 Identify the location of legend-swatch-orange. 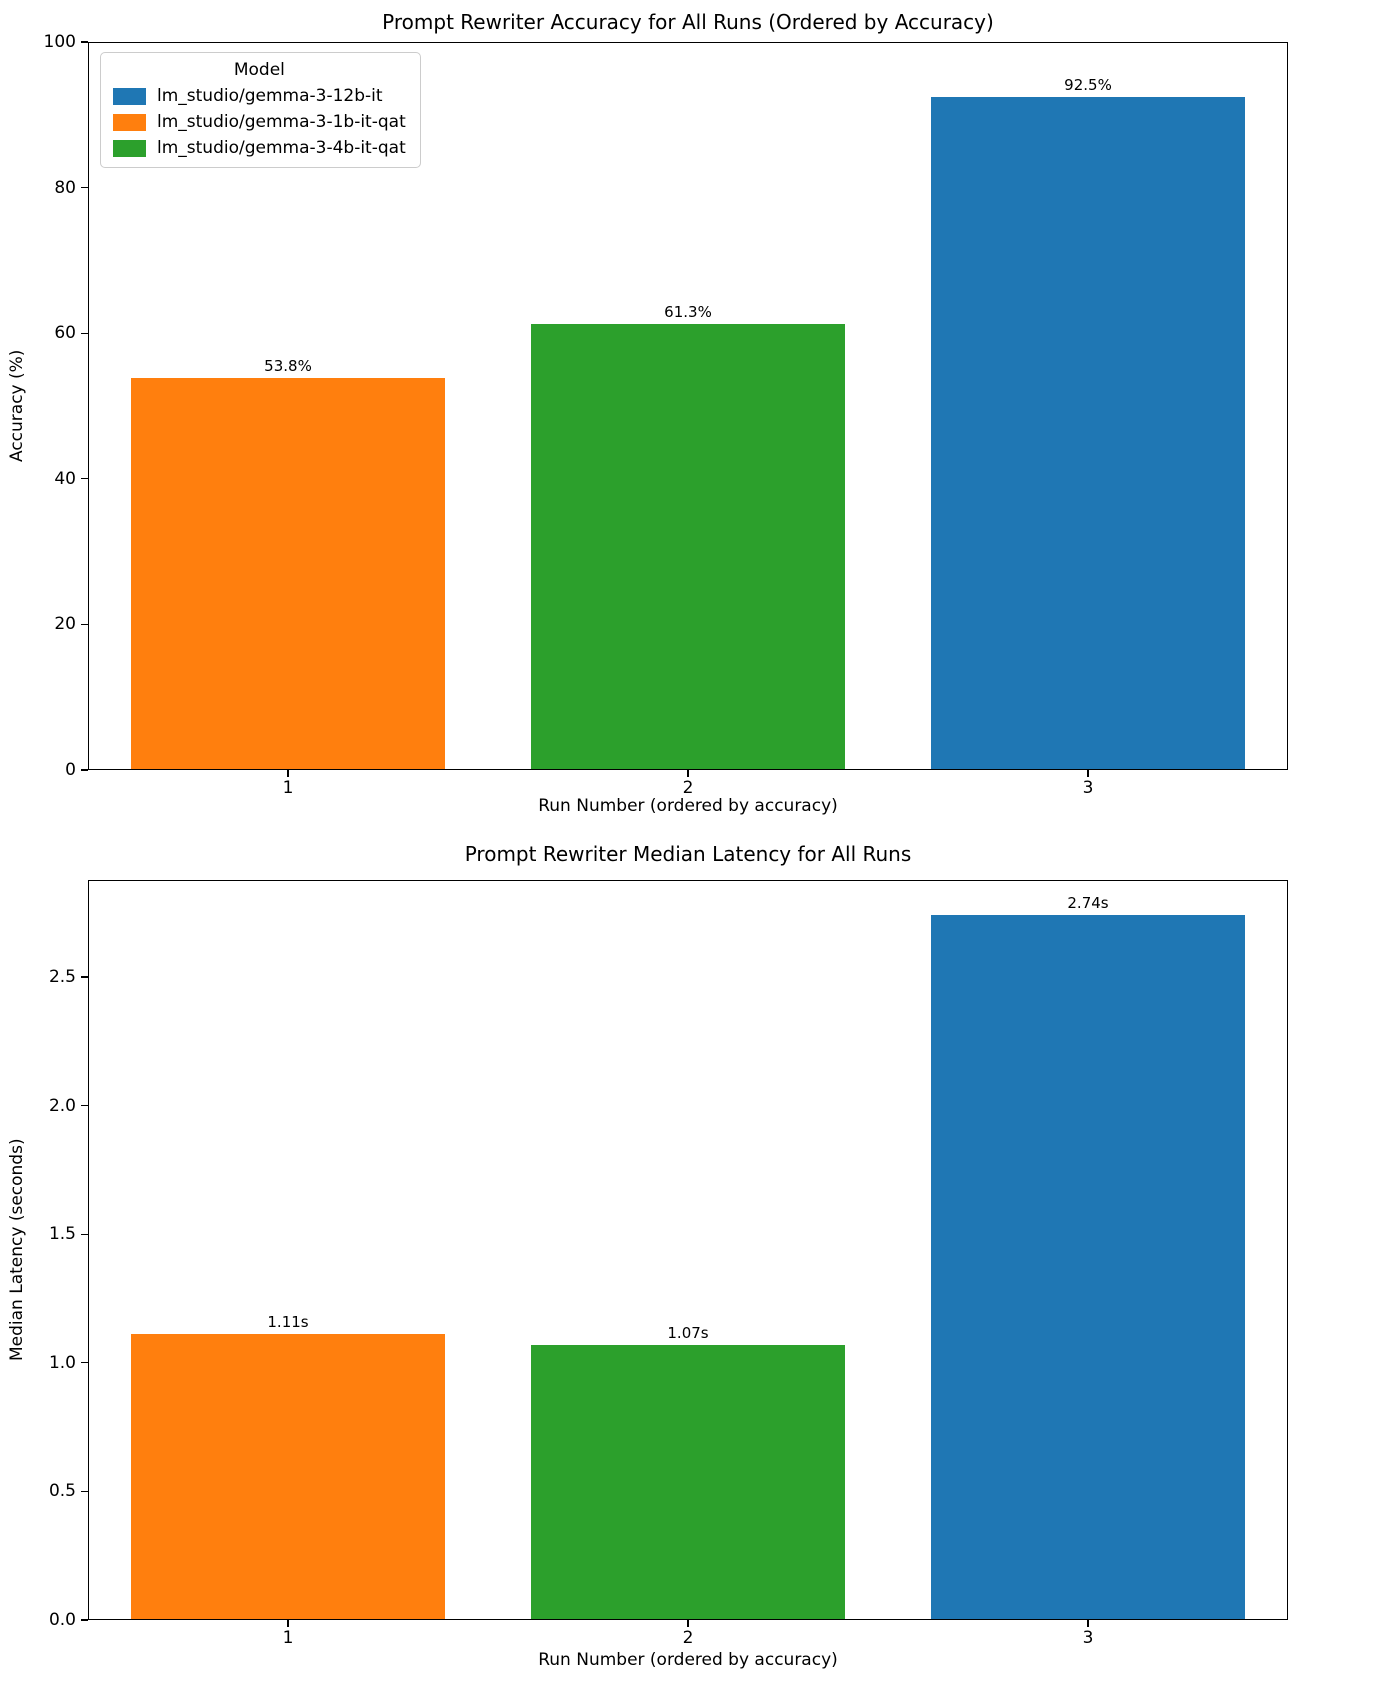
(129, 122).